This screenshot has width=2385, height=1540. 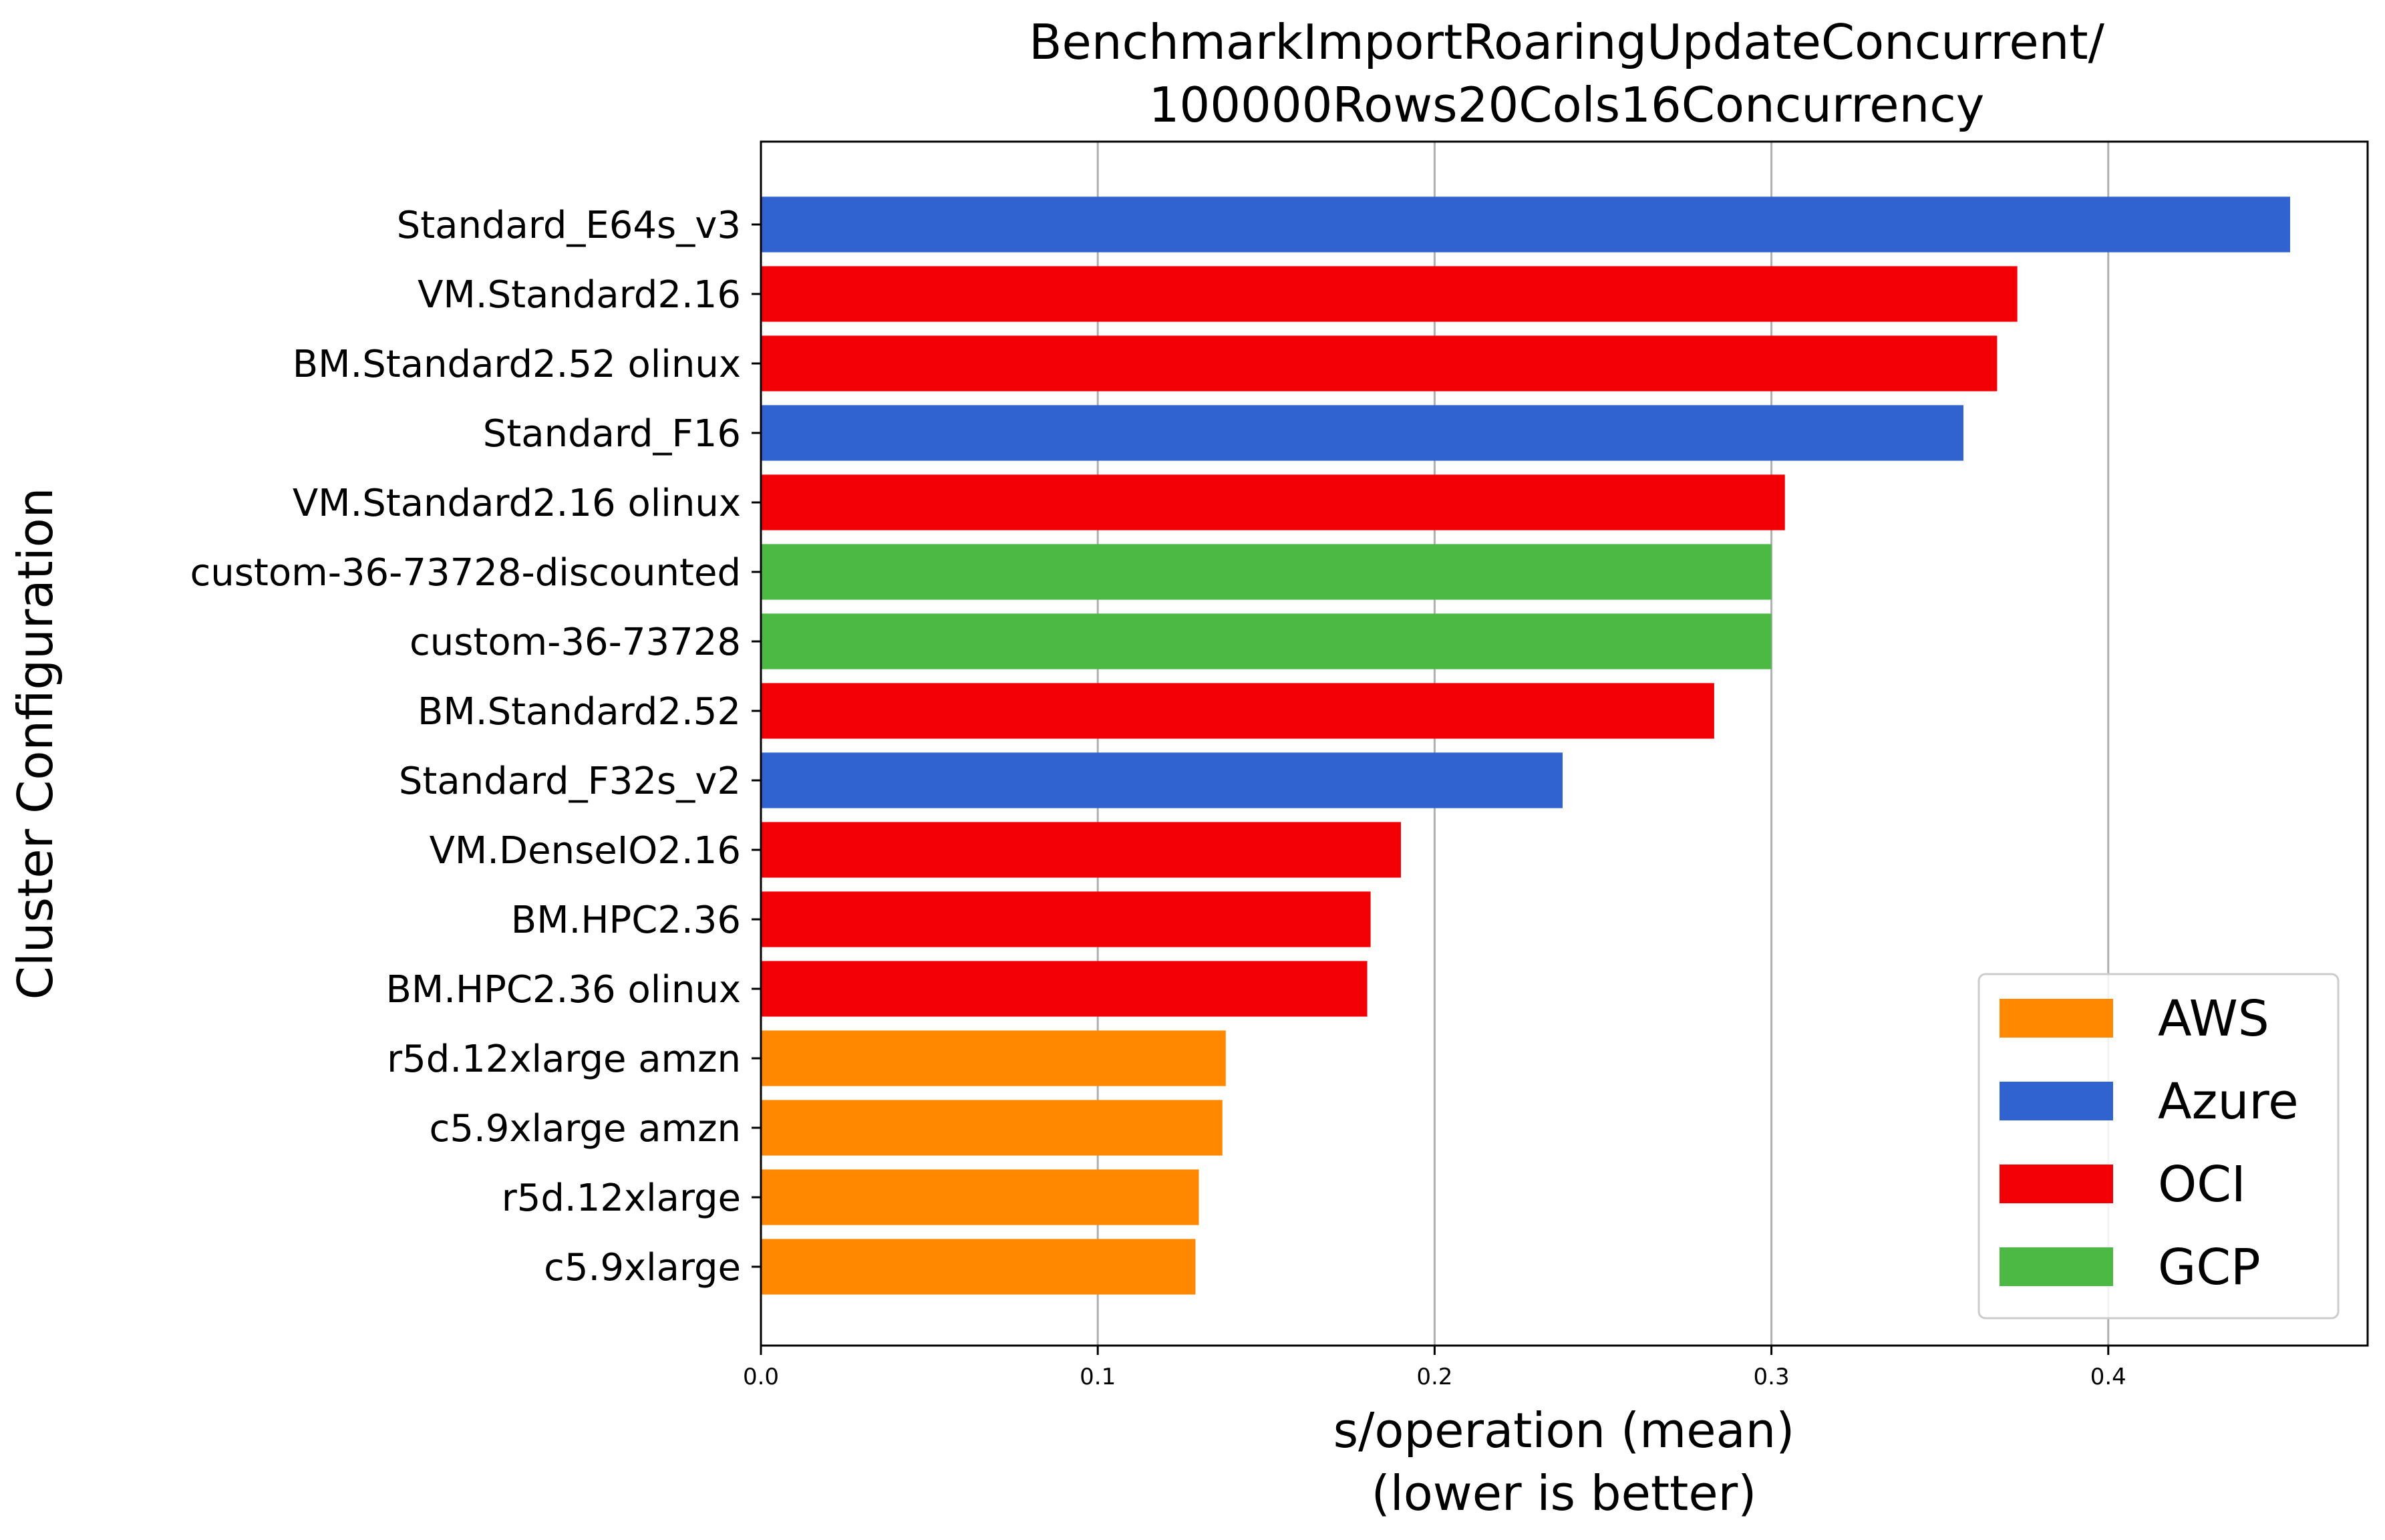 I want to click on legend-label: Azure, so click(x=2228, y=1101).